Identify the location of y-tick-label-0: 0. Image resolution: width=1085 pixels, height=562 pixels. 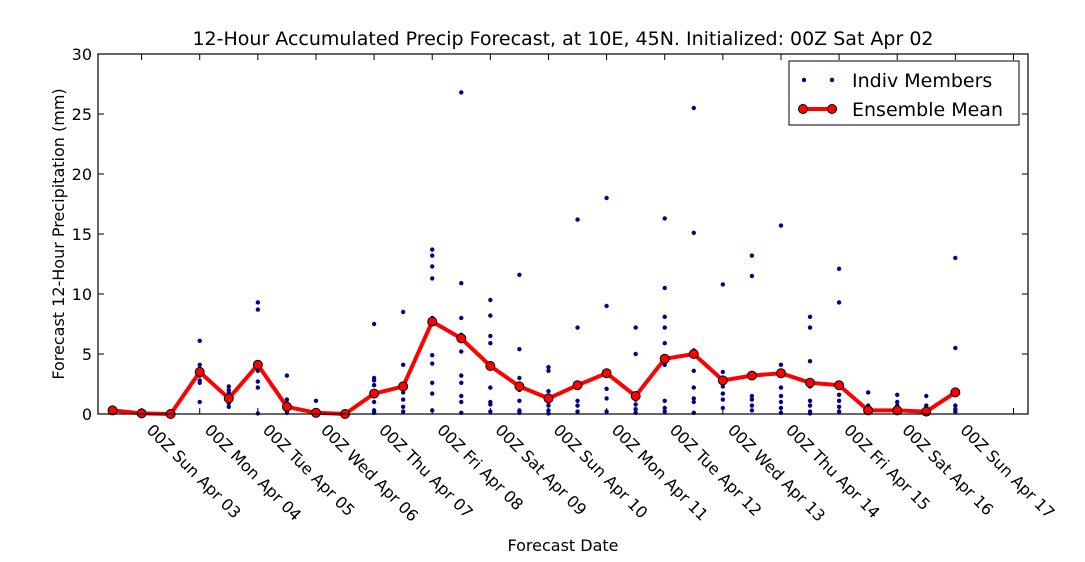
(87, 414).